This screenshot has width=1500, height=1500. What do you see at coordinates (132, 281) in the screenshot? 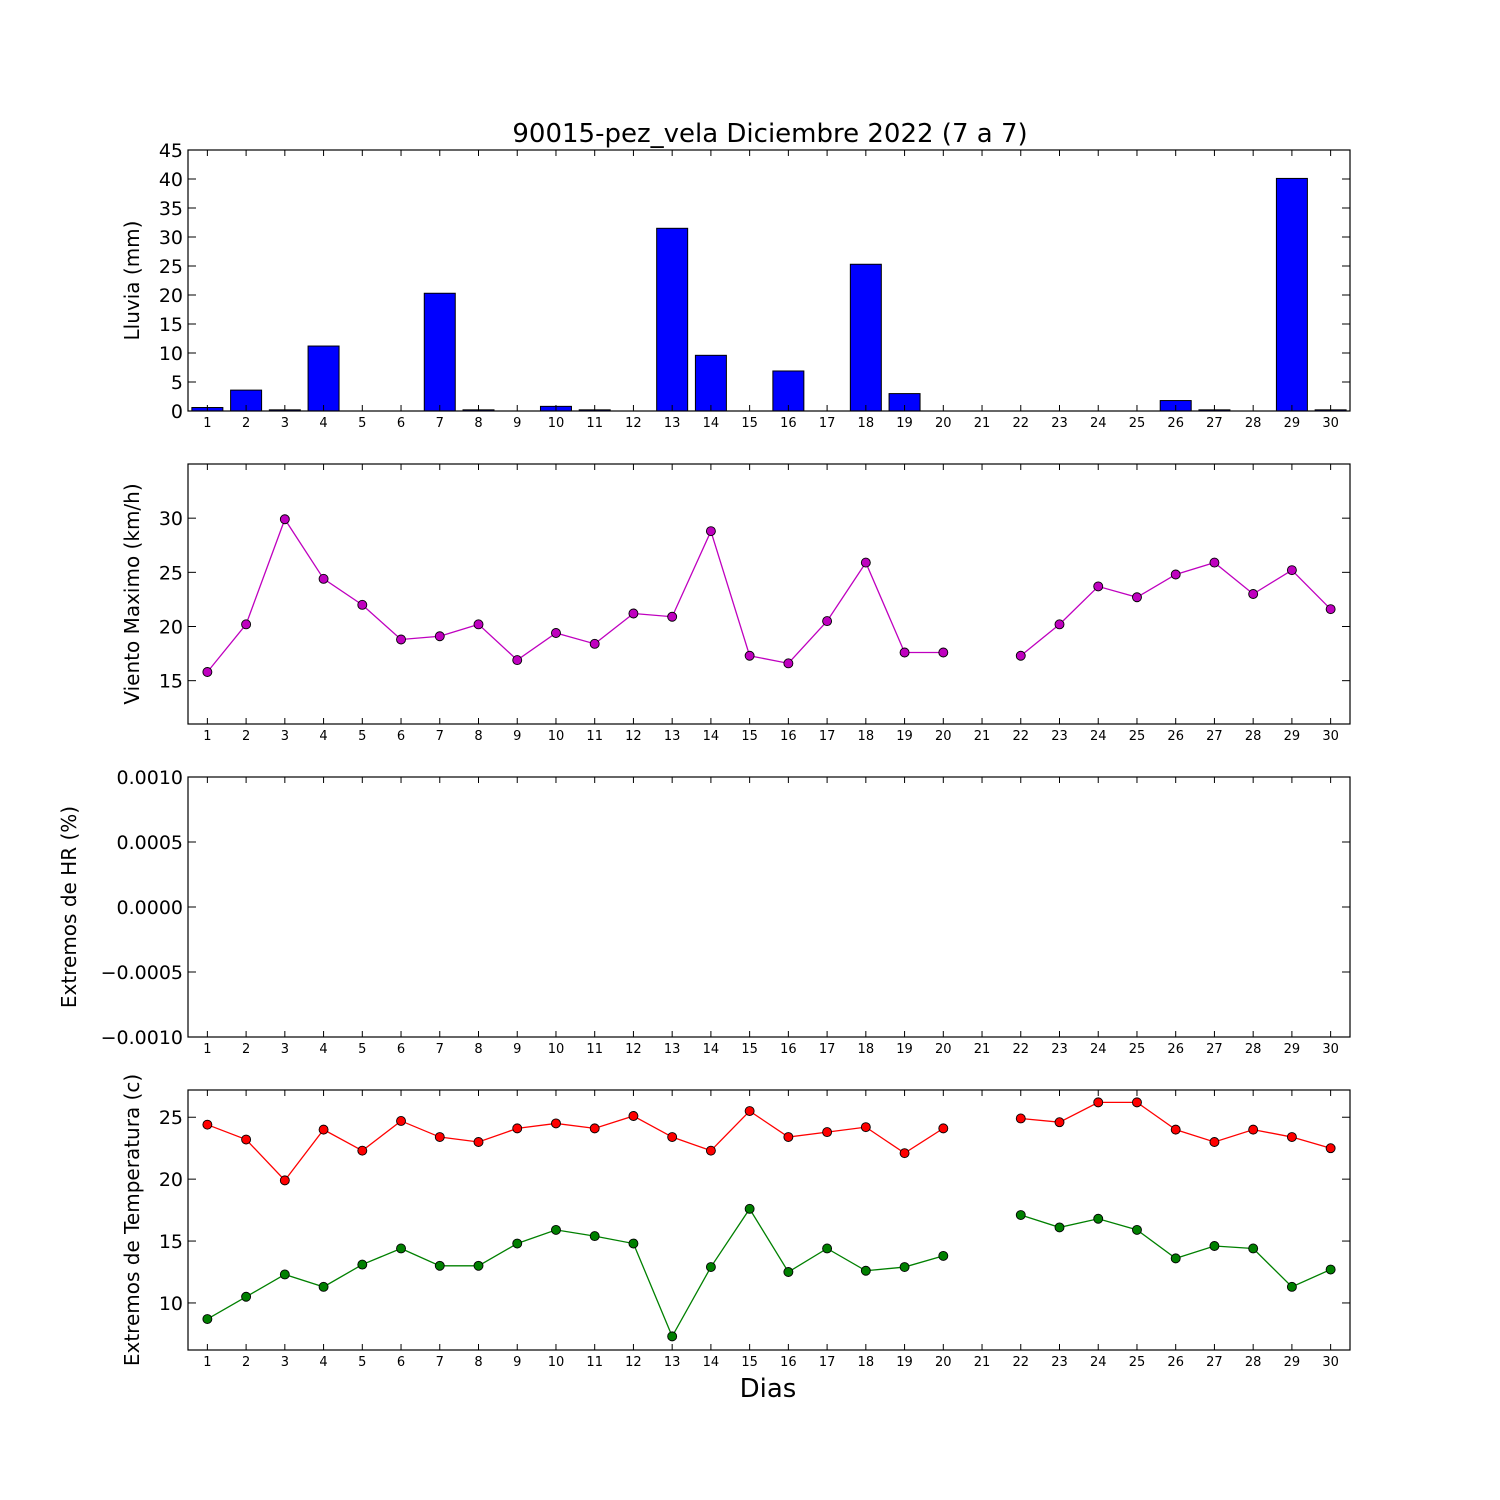
I see `y-axis-label: Lluvia (mm)` at bounding box center [132, 281].